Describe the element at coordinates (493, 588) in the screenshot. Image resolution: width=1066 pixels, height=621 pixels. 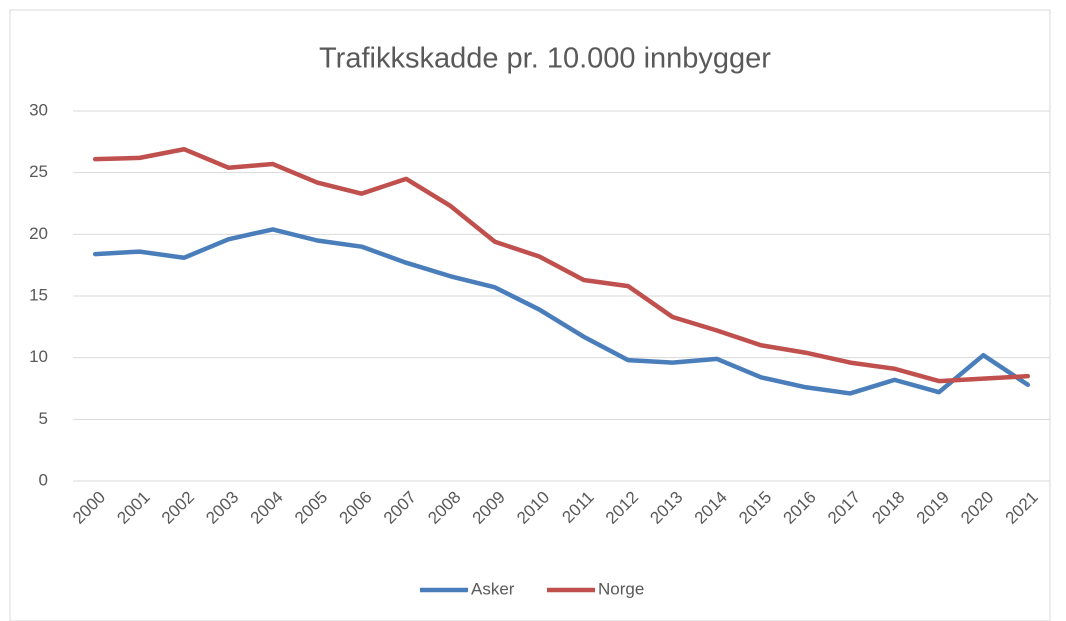
I see `legend-label: Asker` at that location.